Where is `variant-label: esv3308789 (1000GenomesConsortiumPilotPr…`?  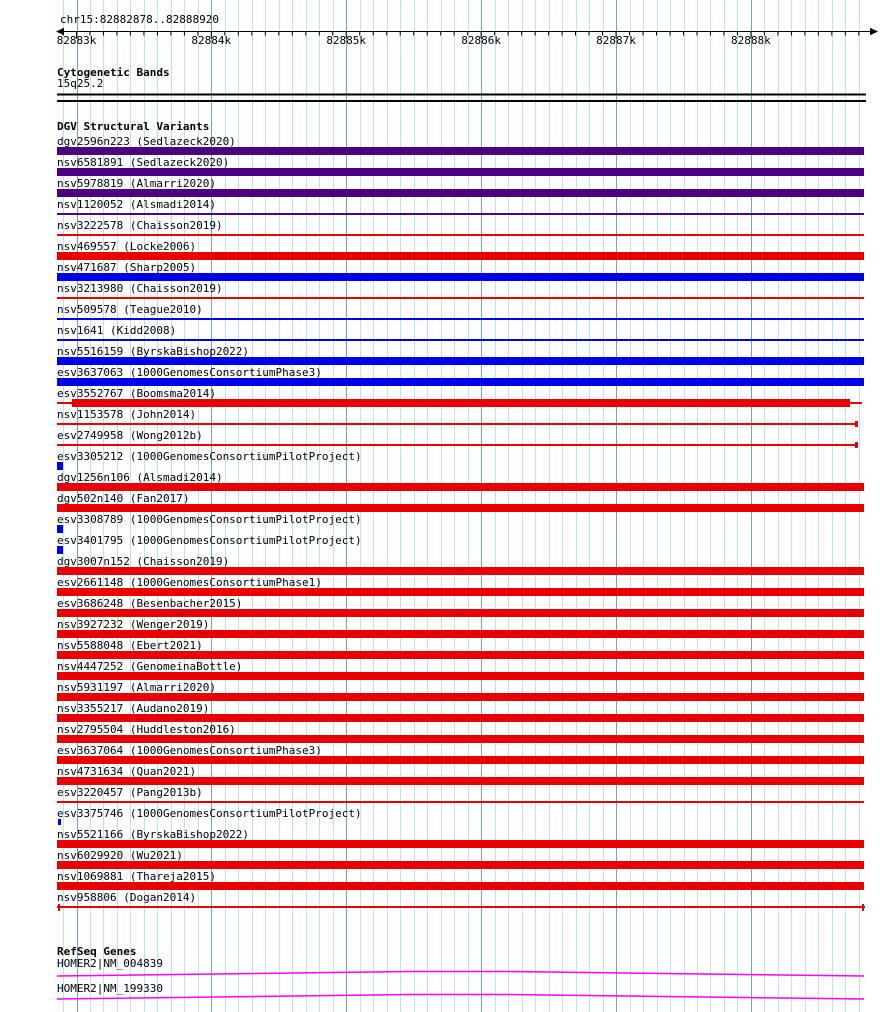 variant-label: esv3308789 (1000GenomesConsortiumPilotPr… is located at coordinates (209, 519).